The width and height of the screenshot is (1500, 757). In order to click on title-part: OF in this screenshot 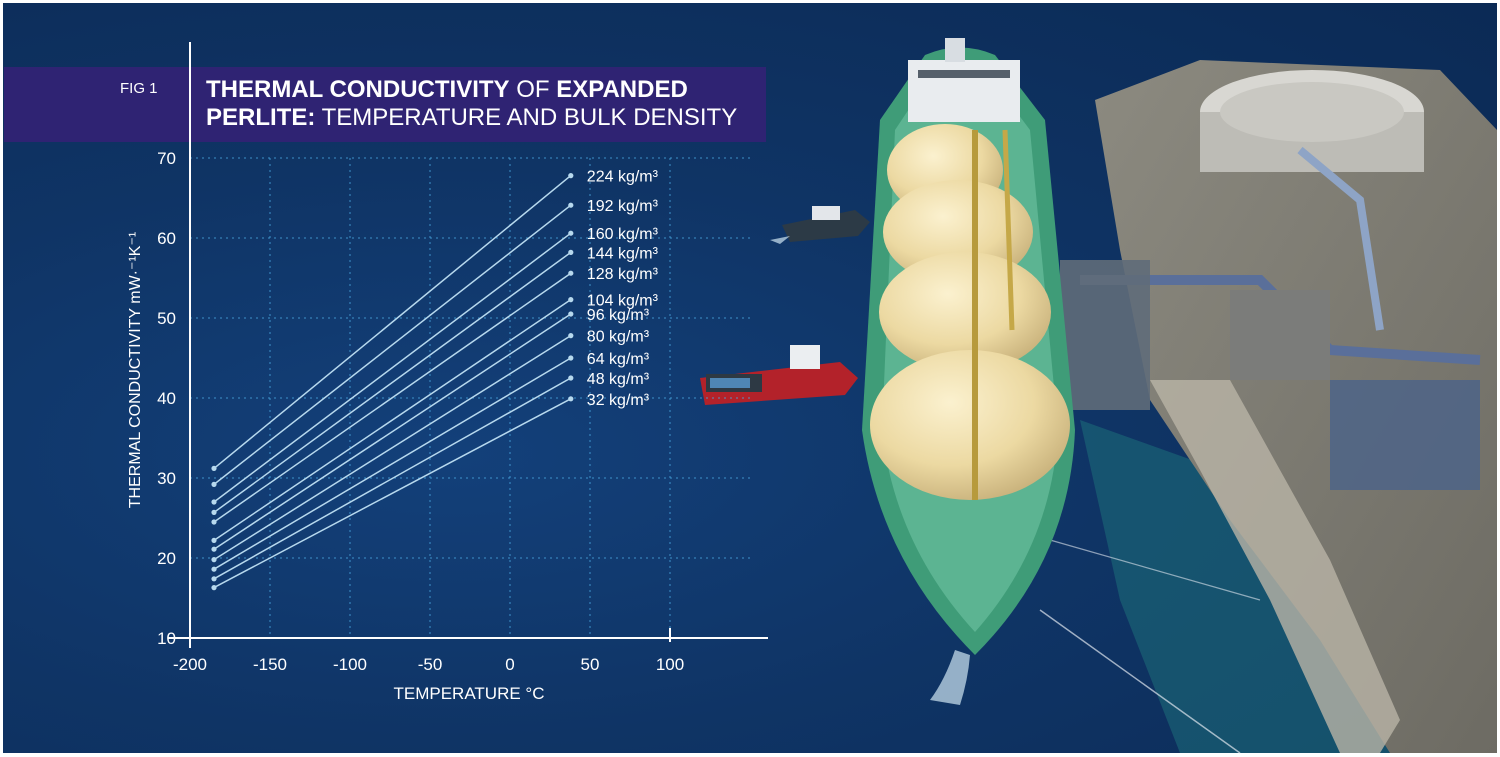, I will do `click(533, 89)`.